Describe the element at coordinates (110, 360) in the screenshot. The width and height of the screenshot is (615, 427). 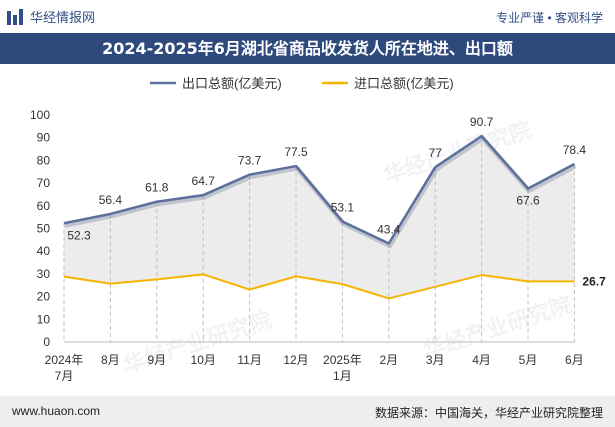
I see `x-tick-label: 8月` at that location.